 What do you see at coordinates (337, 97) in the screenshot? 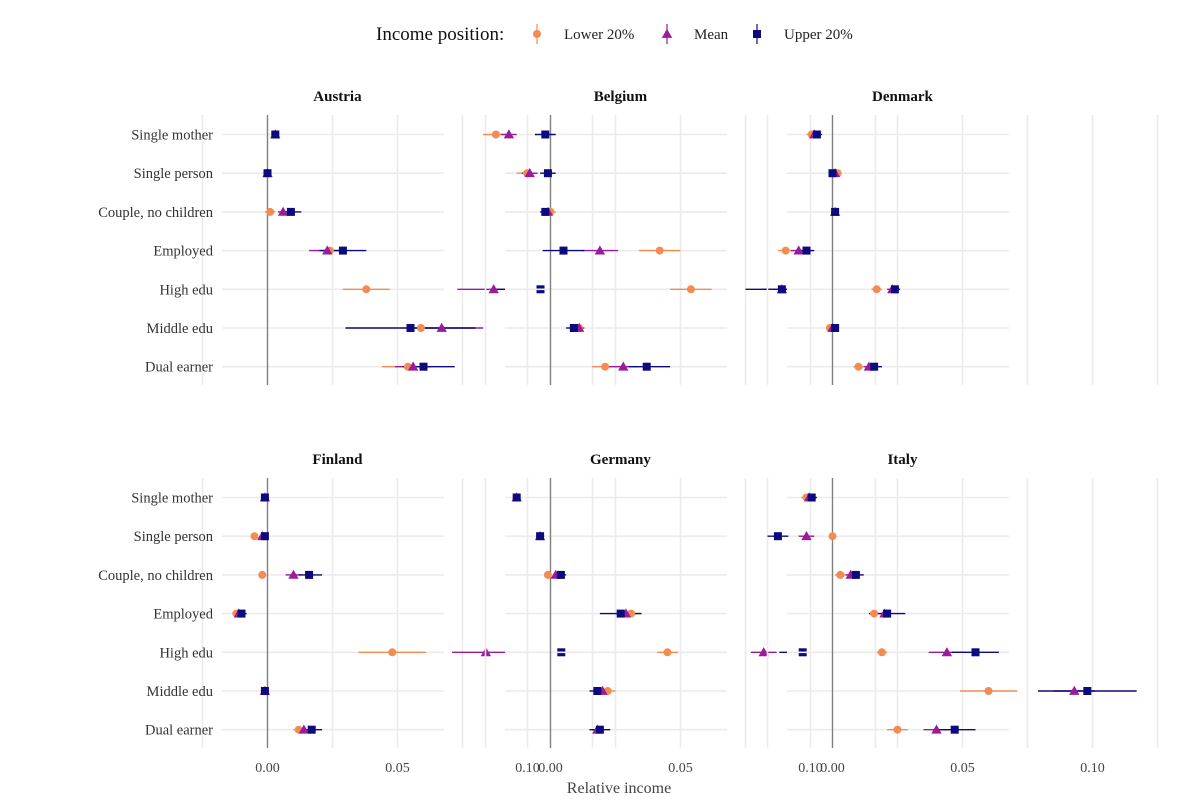
I see `panel-title: Austria` at bounding box center [337, 97].